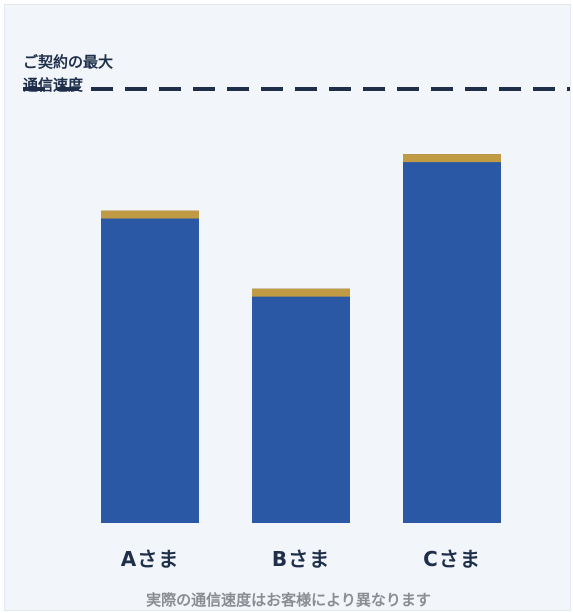 The height and width of the screenshot is (613, 573). What do you see at coordinates (301, 292) in the screenshot?
I see `bar-cap-b` at bounding box center [301, 292].